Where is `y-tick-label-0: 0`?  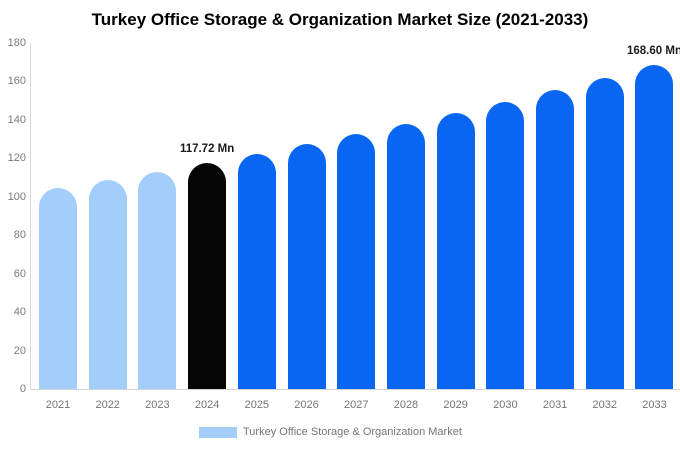 y-tick-label-0: 0 is located at coordinates (22, 389).